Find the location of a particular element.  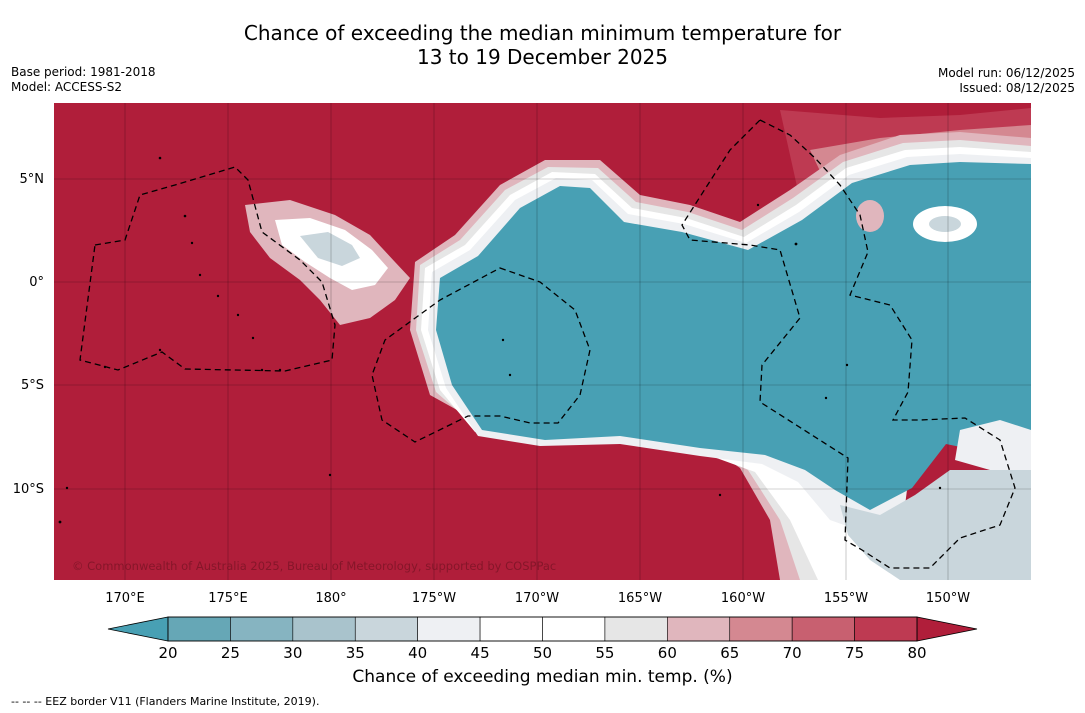

meta-right: Model run: 06/12/2025 Issued: 08/12/2025 is located at coordinates (1006, 81).